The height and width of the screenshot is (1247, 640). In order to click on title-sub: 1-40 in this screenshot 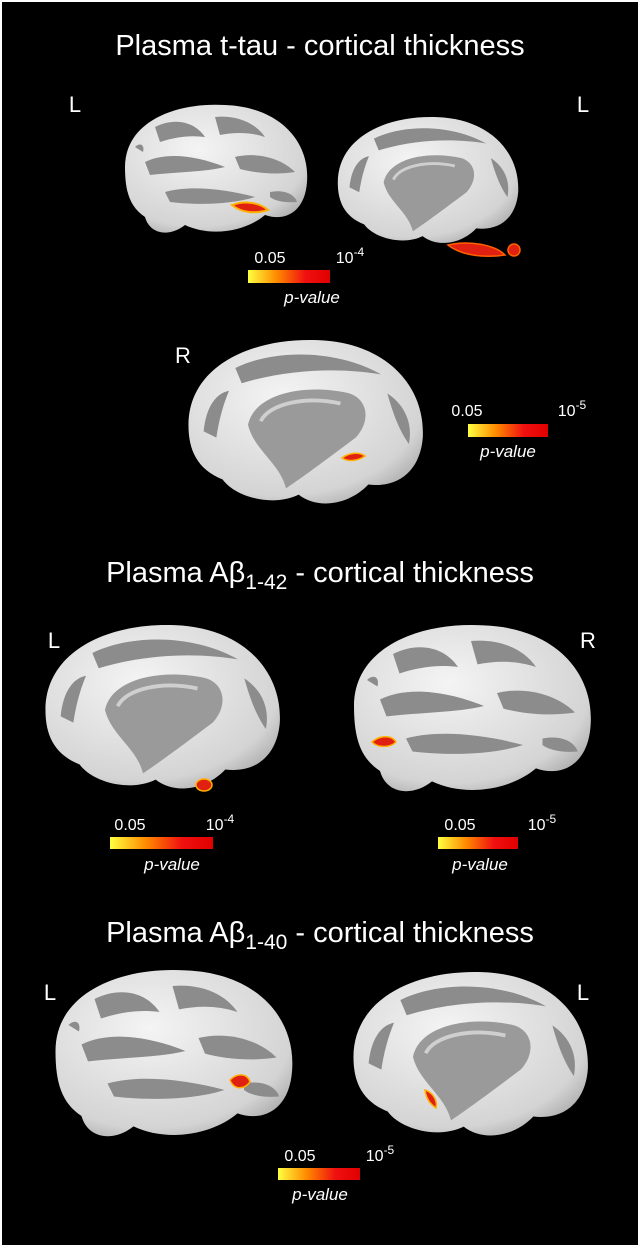, I will do `click(266, 942)`.